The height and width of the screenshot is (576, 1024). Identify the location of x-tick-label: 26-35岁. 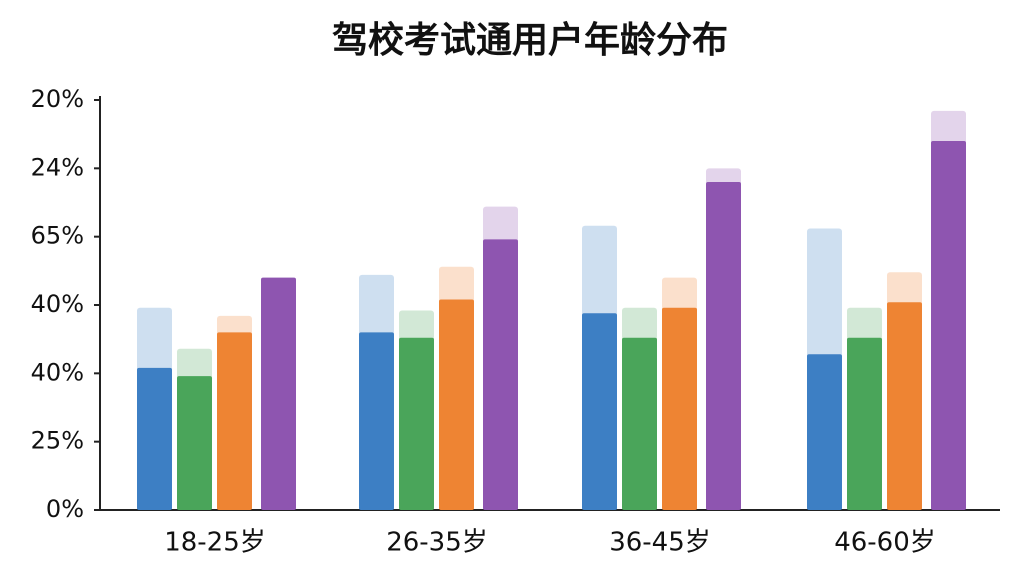
(437, 543).